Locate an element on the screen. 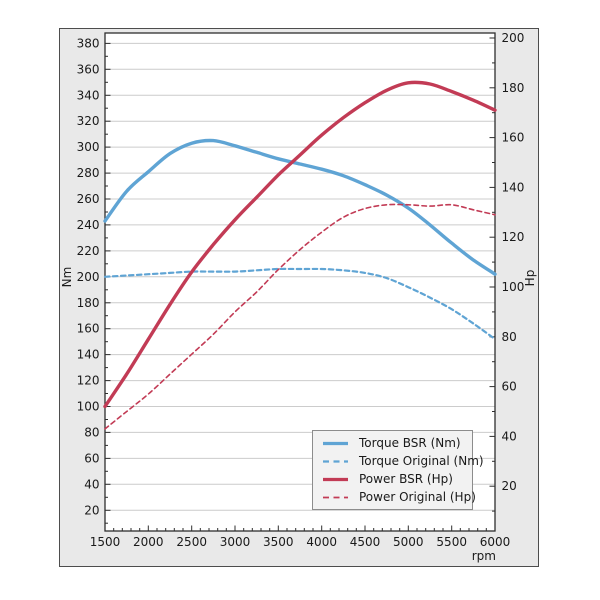 This screenshot has width=600, height=600. y-left-tick-label: 360 is located at coordinates (88, 69).